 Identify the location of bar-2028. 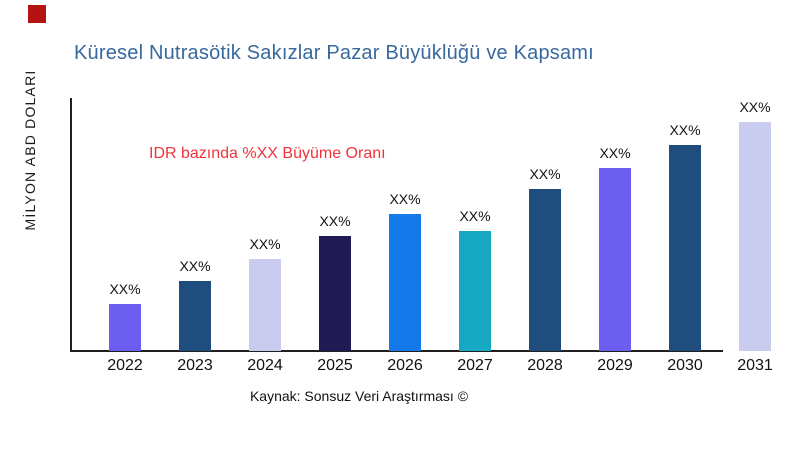
(545, 270).